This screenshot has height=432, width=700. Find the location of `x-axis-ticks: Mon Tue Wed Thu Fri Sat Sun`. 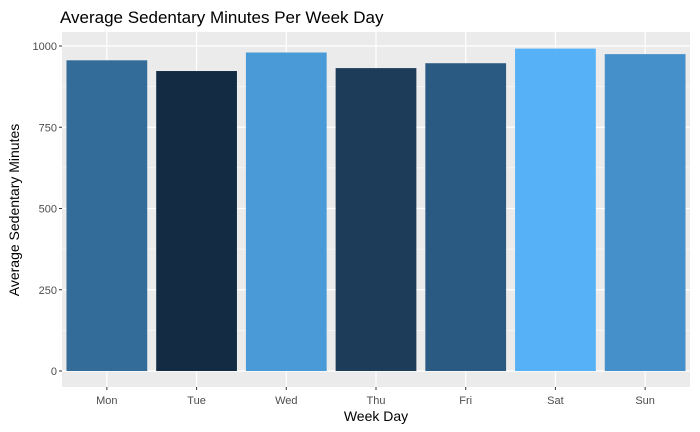

x-axis-ticks: Mon Tue Wed Thu Fri Sat Sun is located at coordinates (375, 397).